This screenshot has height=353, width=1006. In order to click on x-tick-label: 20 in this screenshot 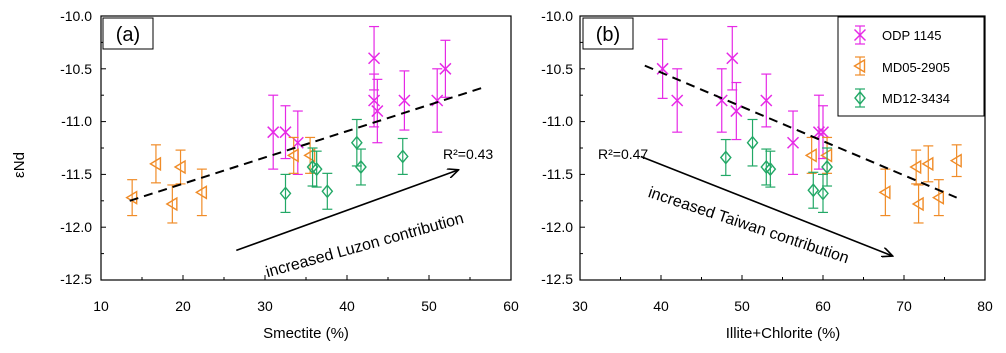, I will do `click(183, 306)`.